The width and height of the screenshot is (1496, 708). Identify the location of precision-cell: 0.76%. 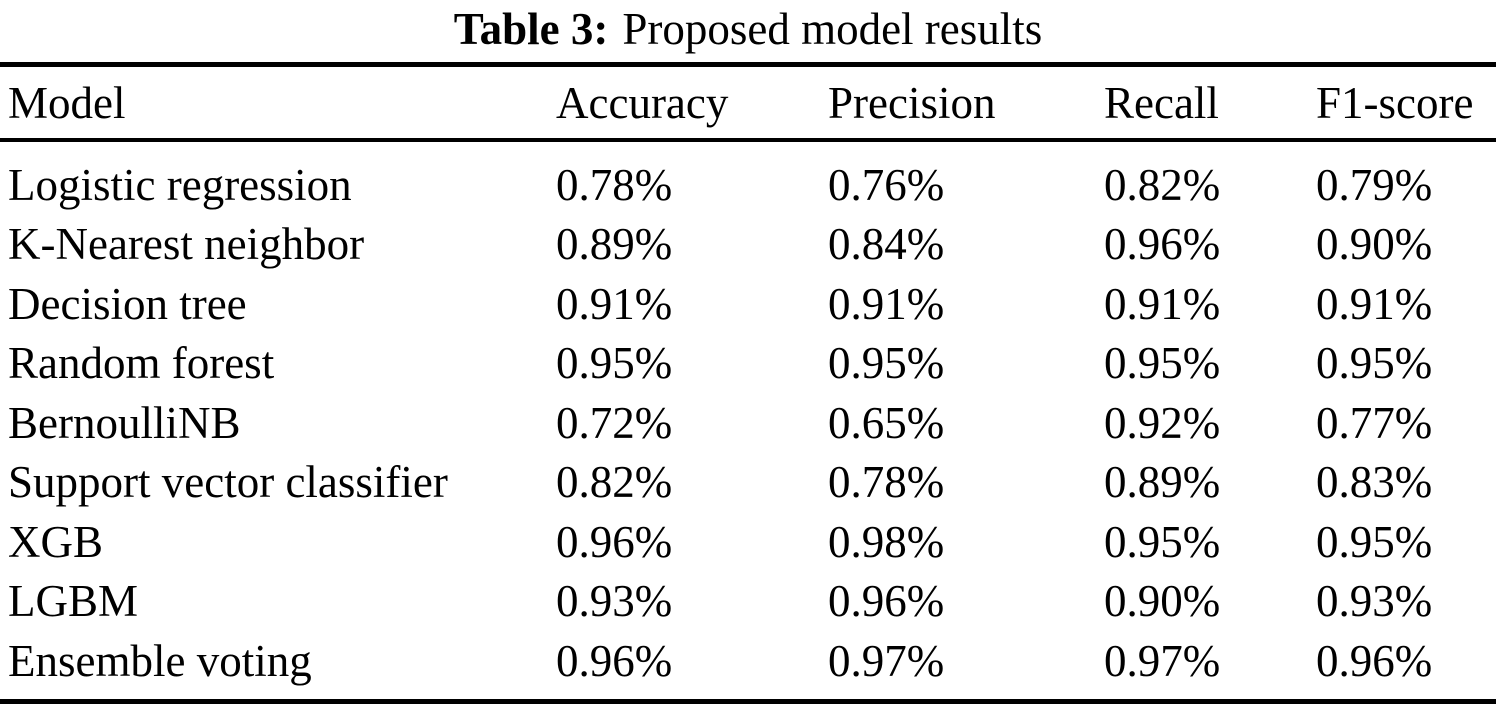
(886, 184).